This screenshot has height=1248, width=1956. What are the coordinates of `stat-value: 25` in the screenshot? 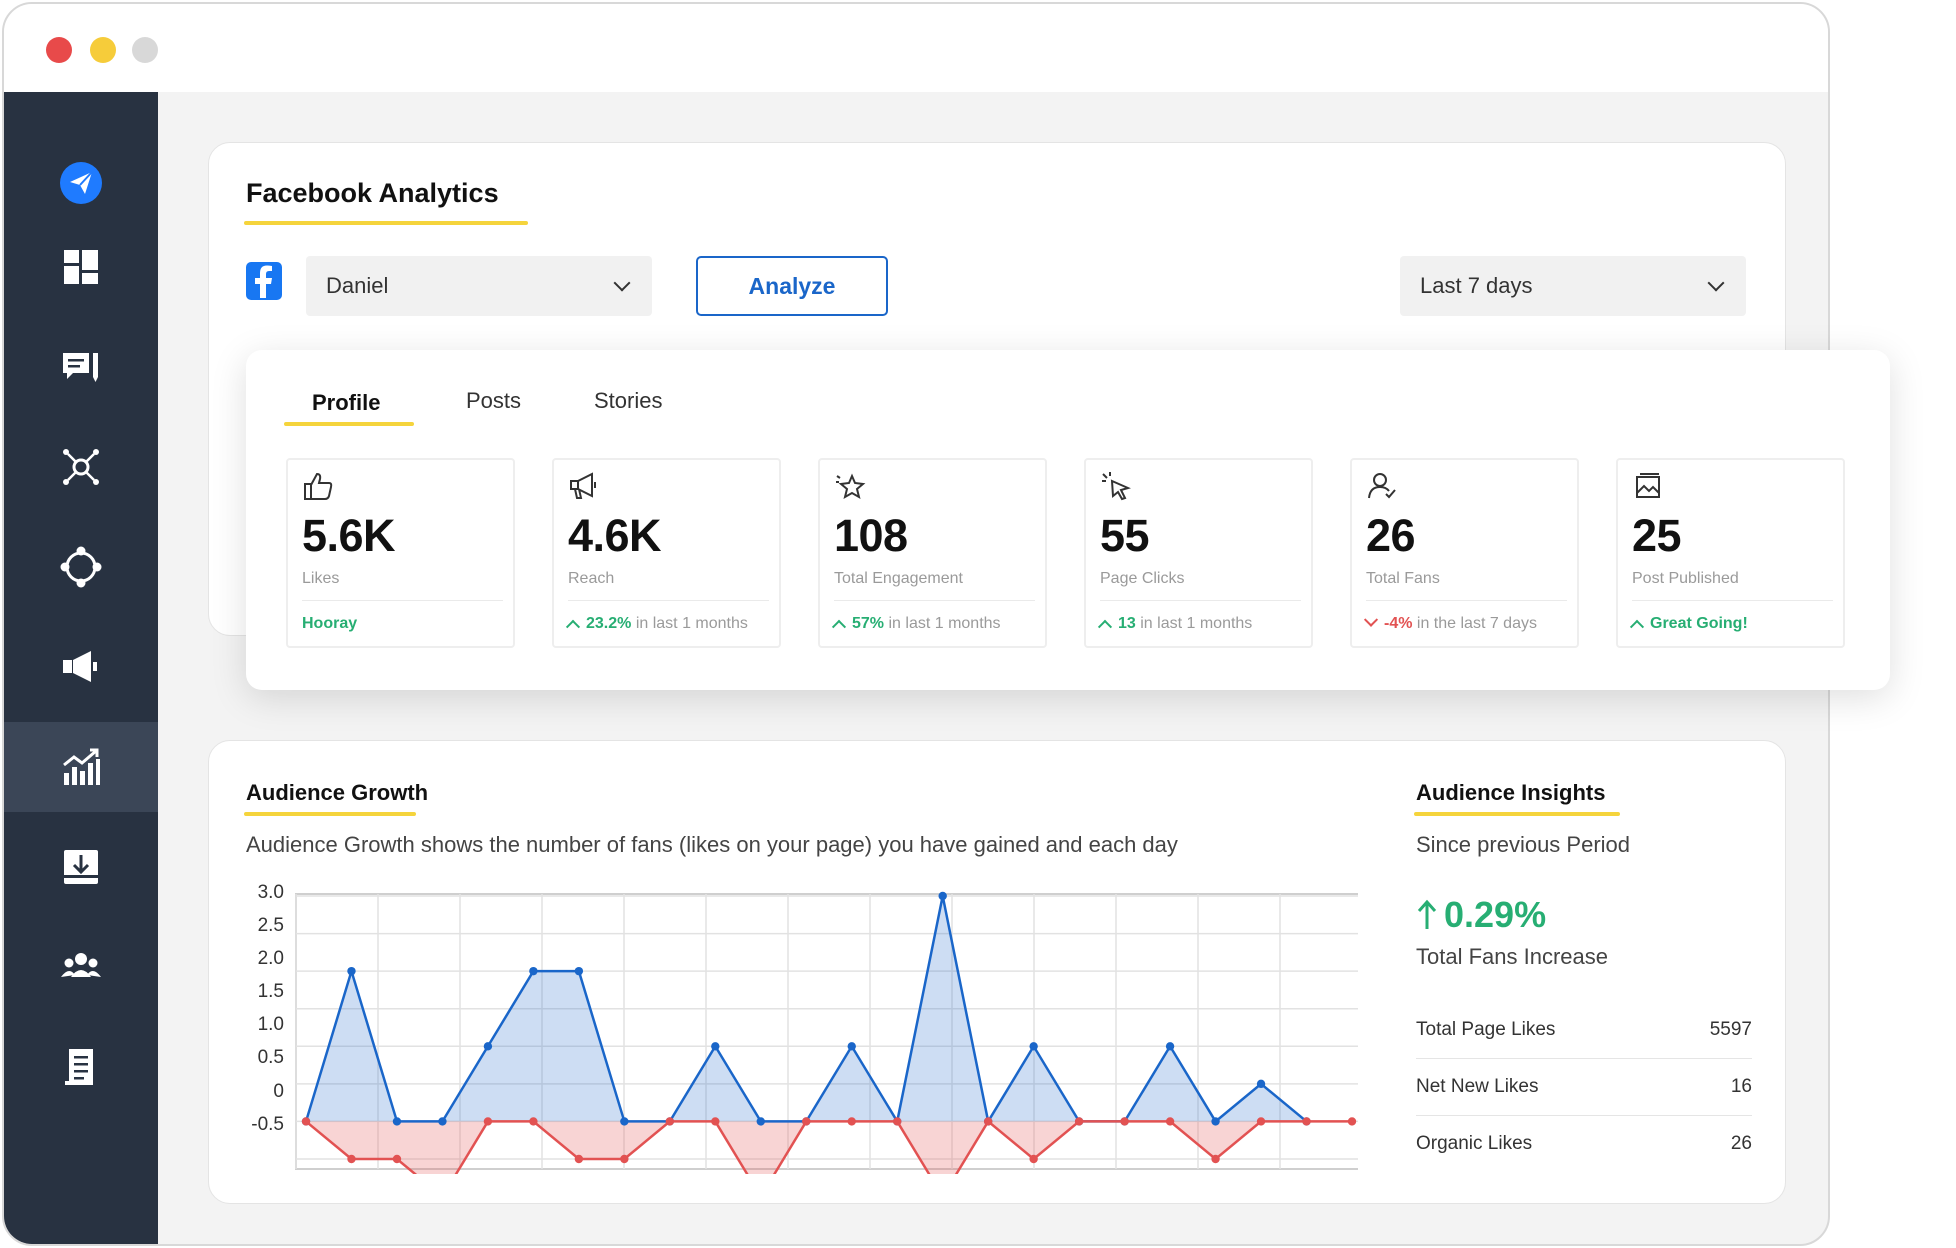 It's located at (1657, 535).